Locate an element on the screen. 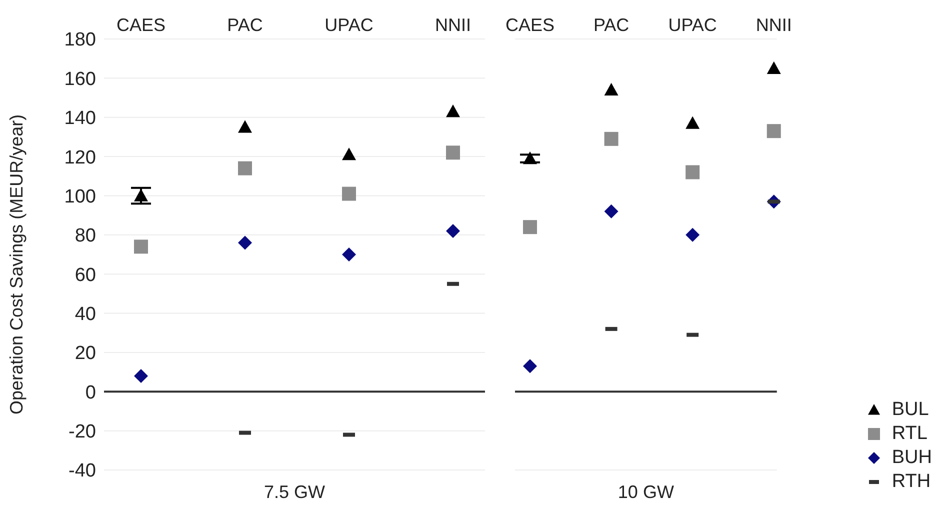  y-tick-label: 0 is located at coordinates (90, 393).